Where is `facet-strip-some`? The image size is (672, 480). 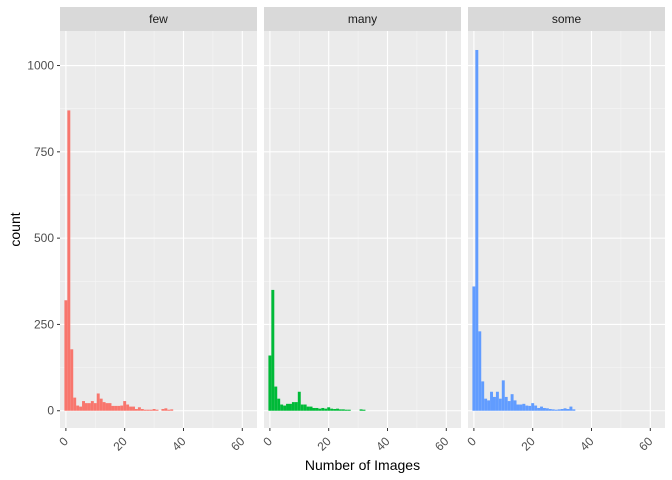
facet-strip-some is located at coordinates (566, 19).